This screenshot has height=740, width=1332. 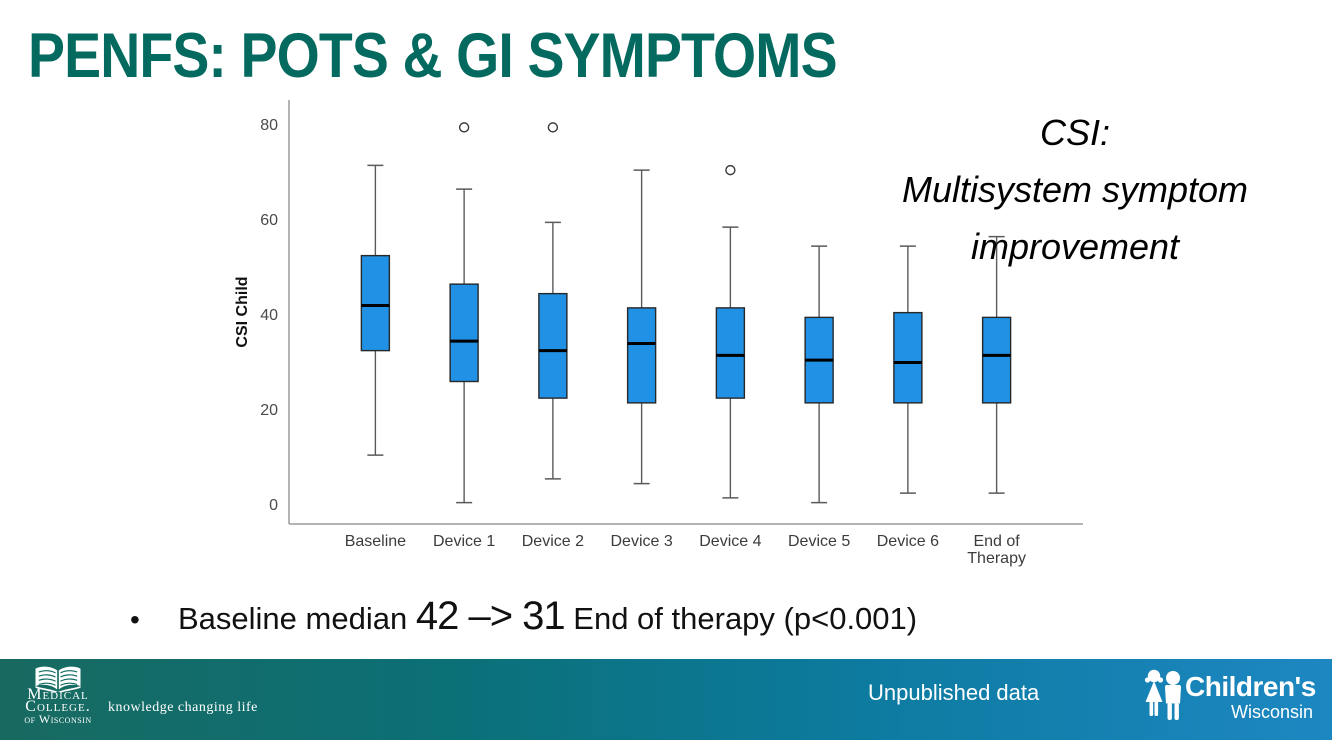 I want to click on x-tick-label: Baseline, so click(x=375, y=541).